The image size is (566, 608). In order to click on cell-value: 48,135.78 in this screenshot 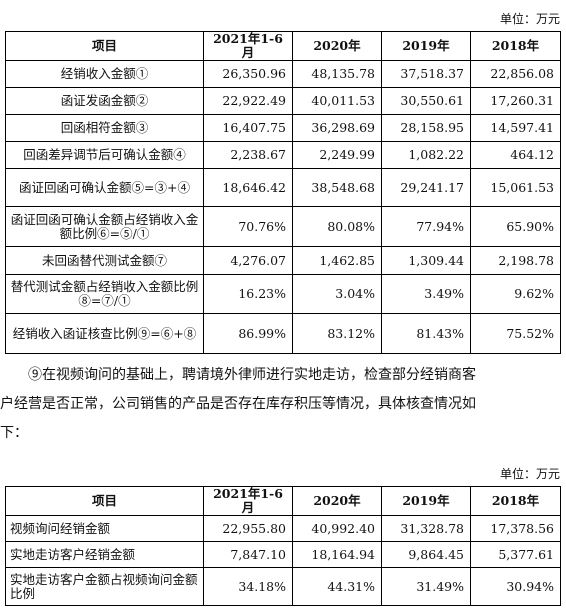, I will do `click(337, 74)`.